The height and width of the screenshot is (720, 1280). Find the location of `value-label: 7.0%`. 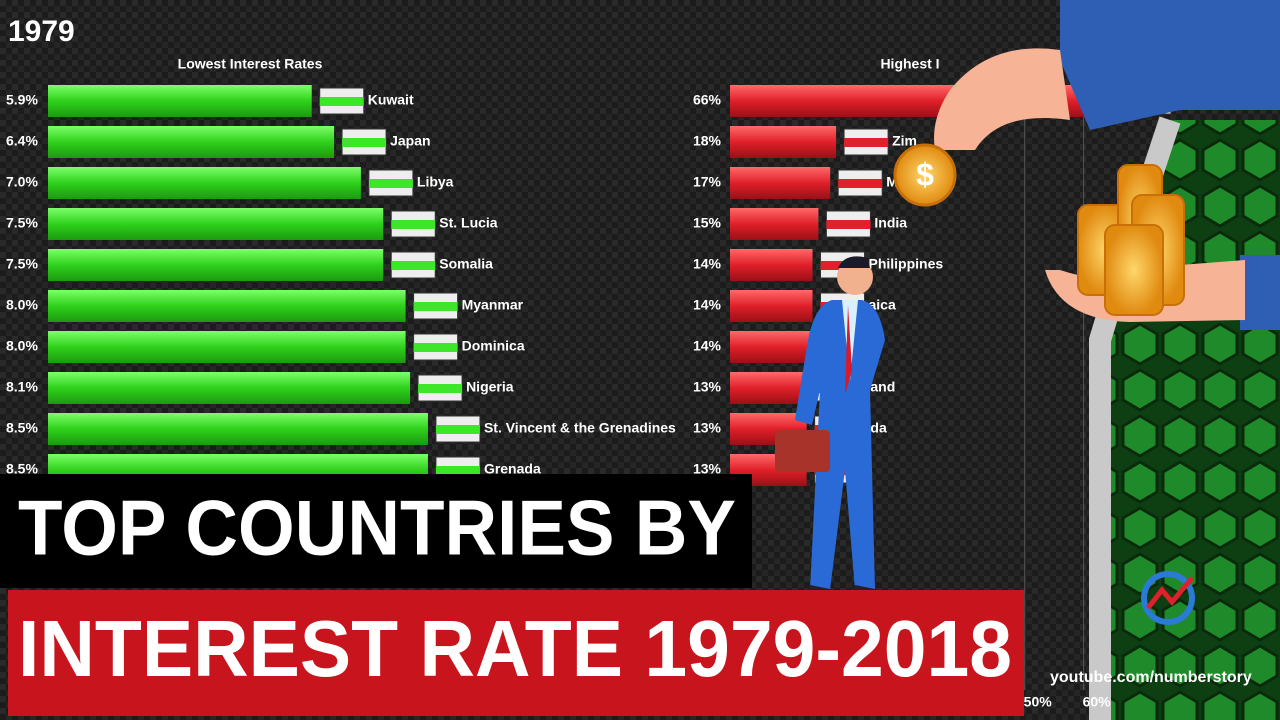

value-label: 7.0% is located at coordinates (22, 182).